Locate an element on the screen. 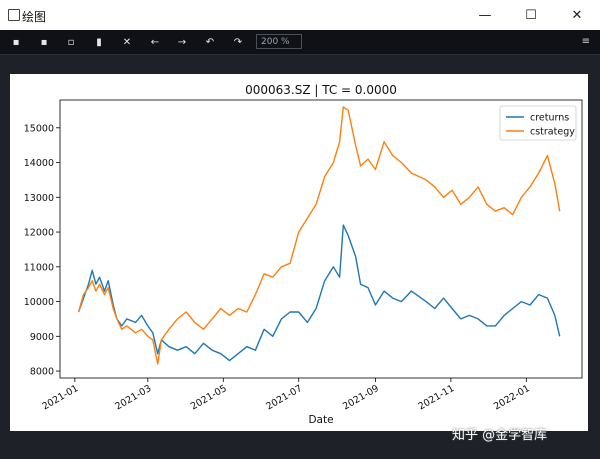 The height and width of the screenshot is (459, 600). arrow-left-icon: ← is located at coordinates (155, 42).